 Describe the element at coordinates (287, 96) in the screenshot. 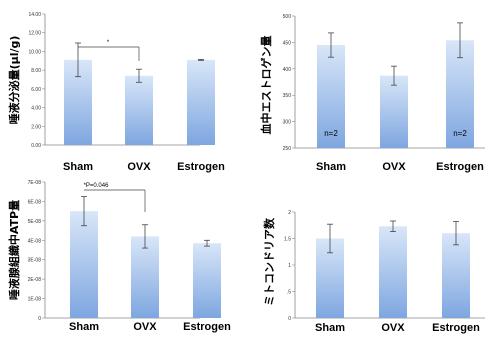

I see `y-tick-label: 350` at that location.